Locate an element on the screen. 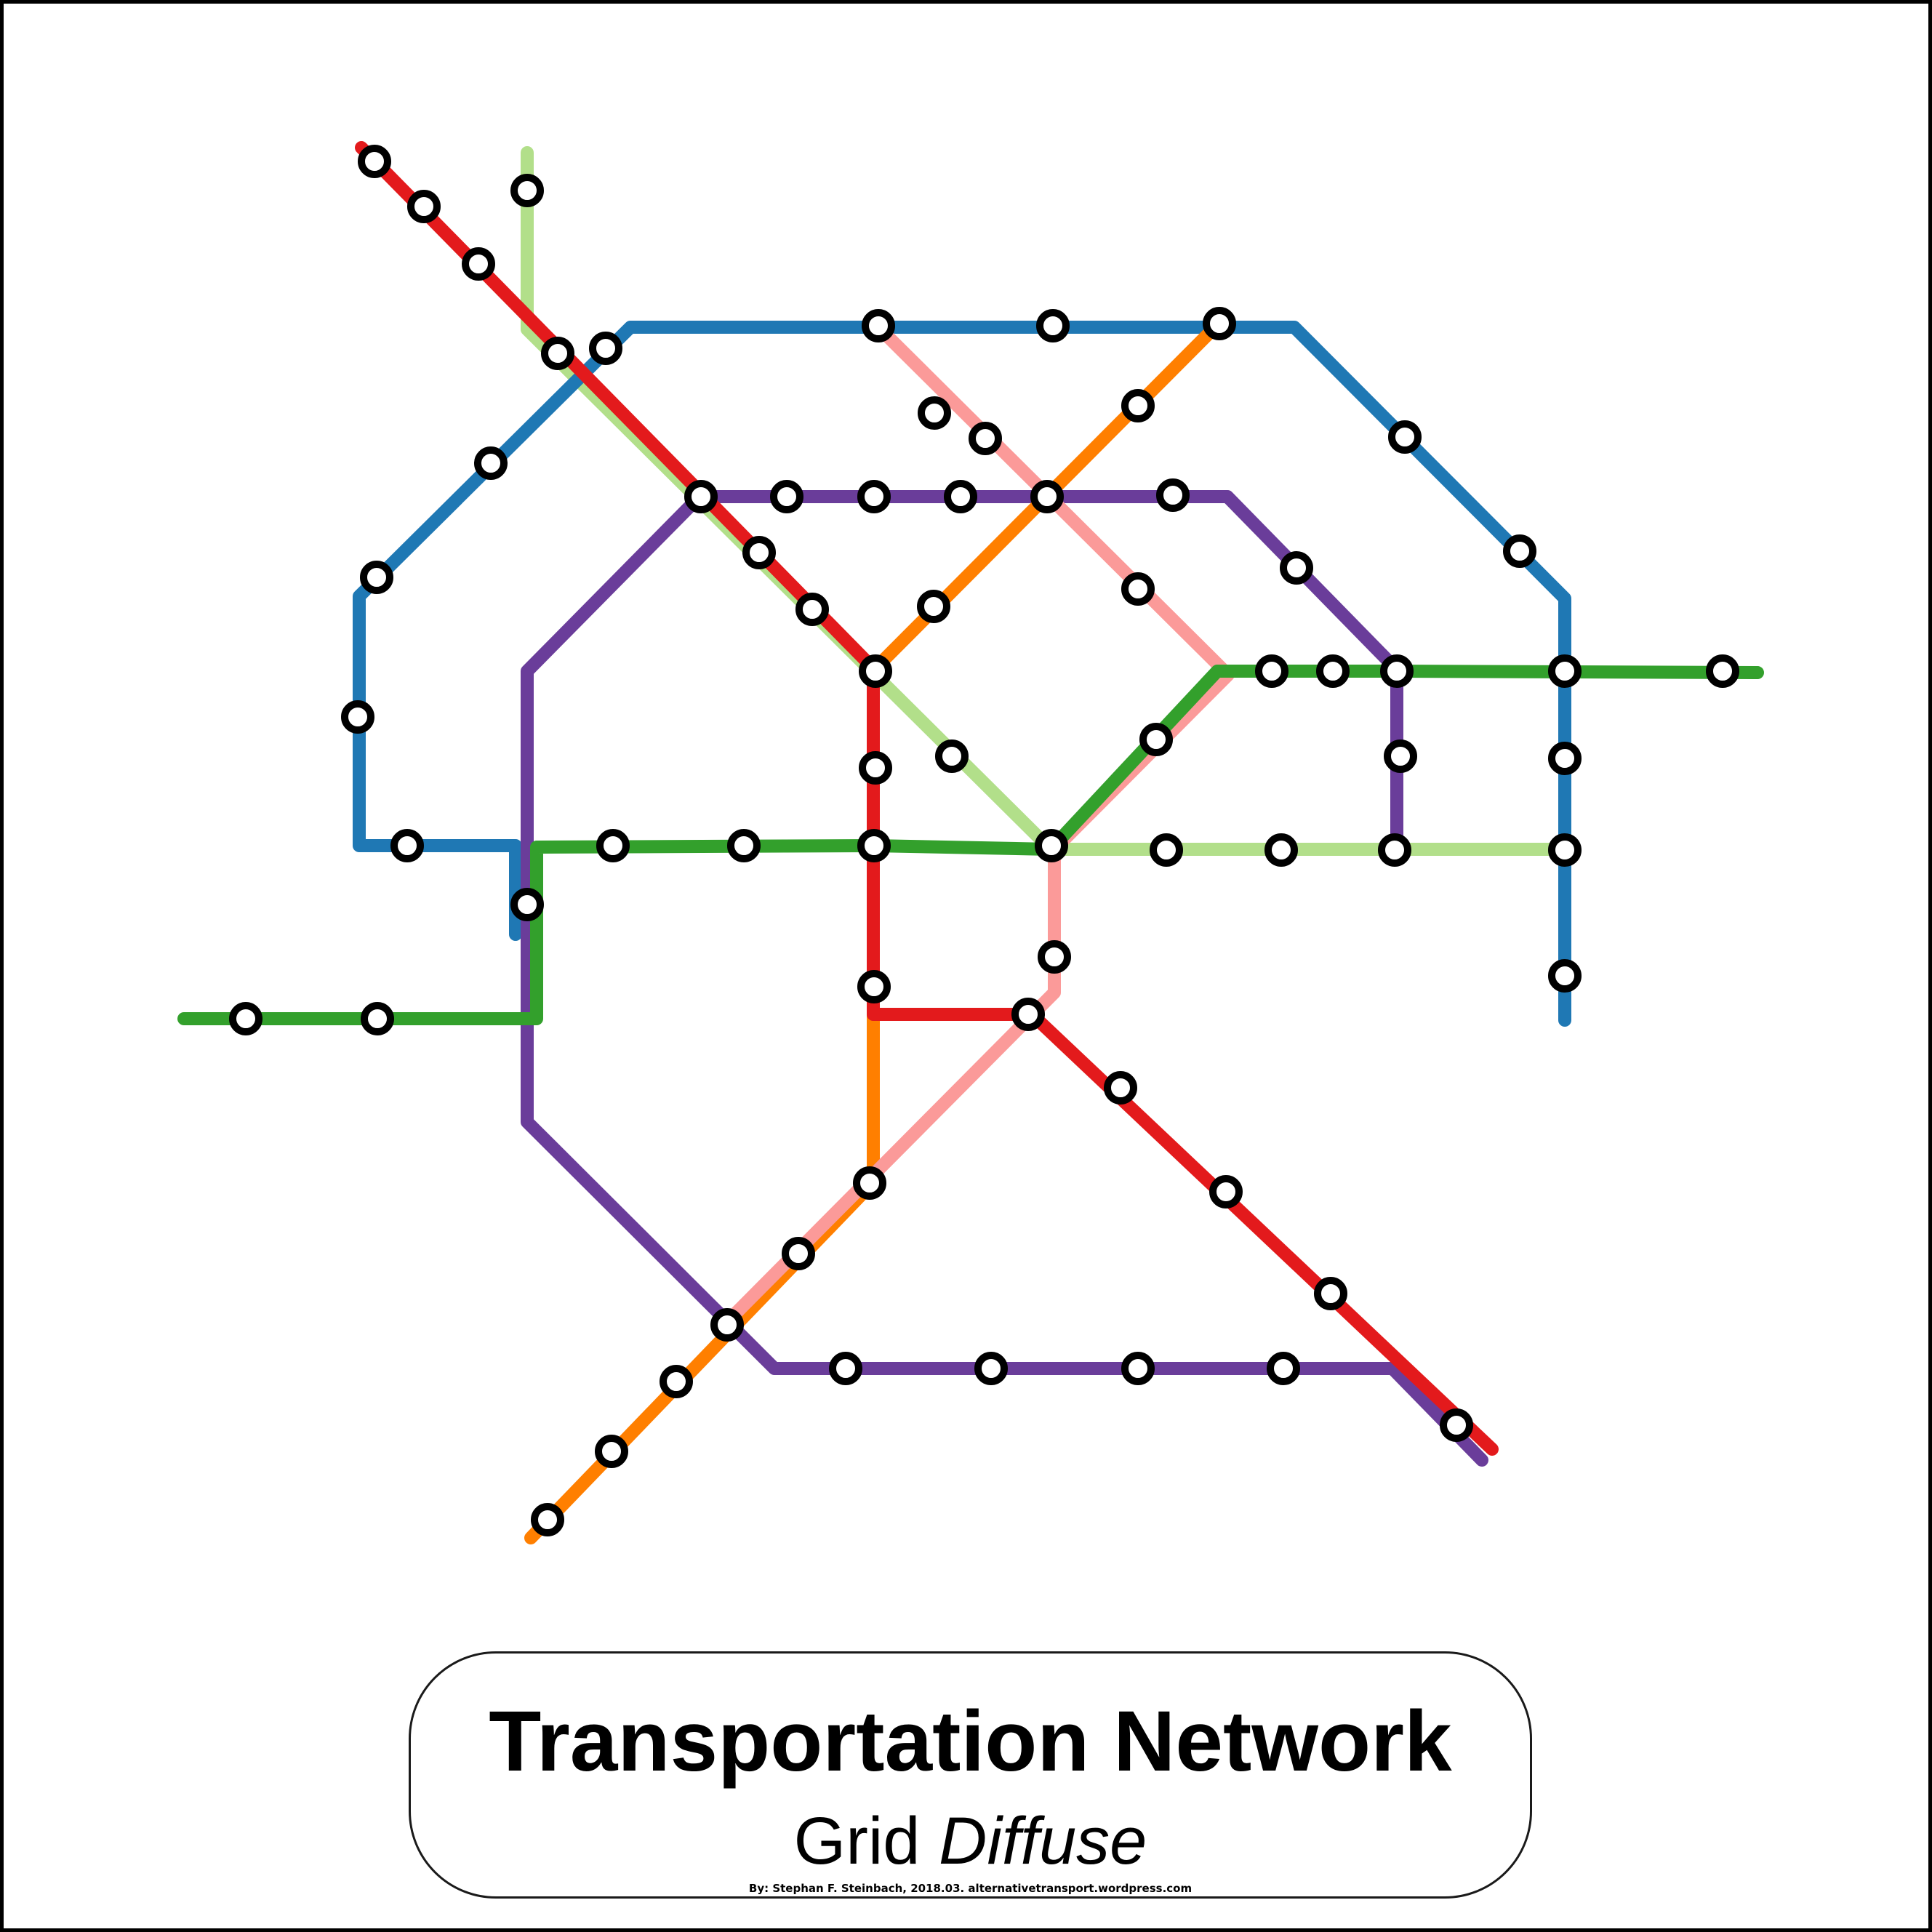 The image size is (1932, 1932). map-title: Transportation Network is located at coordinates (970, 1741).